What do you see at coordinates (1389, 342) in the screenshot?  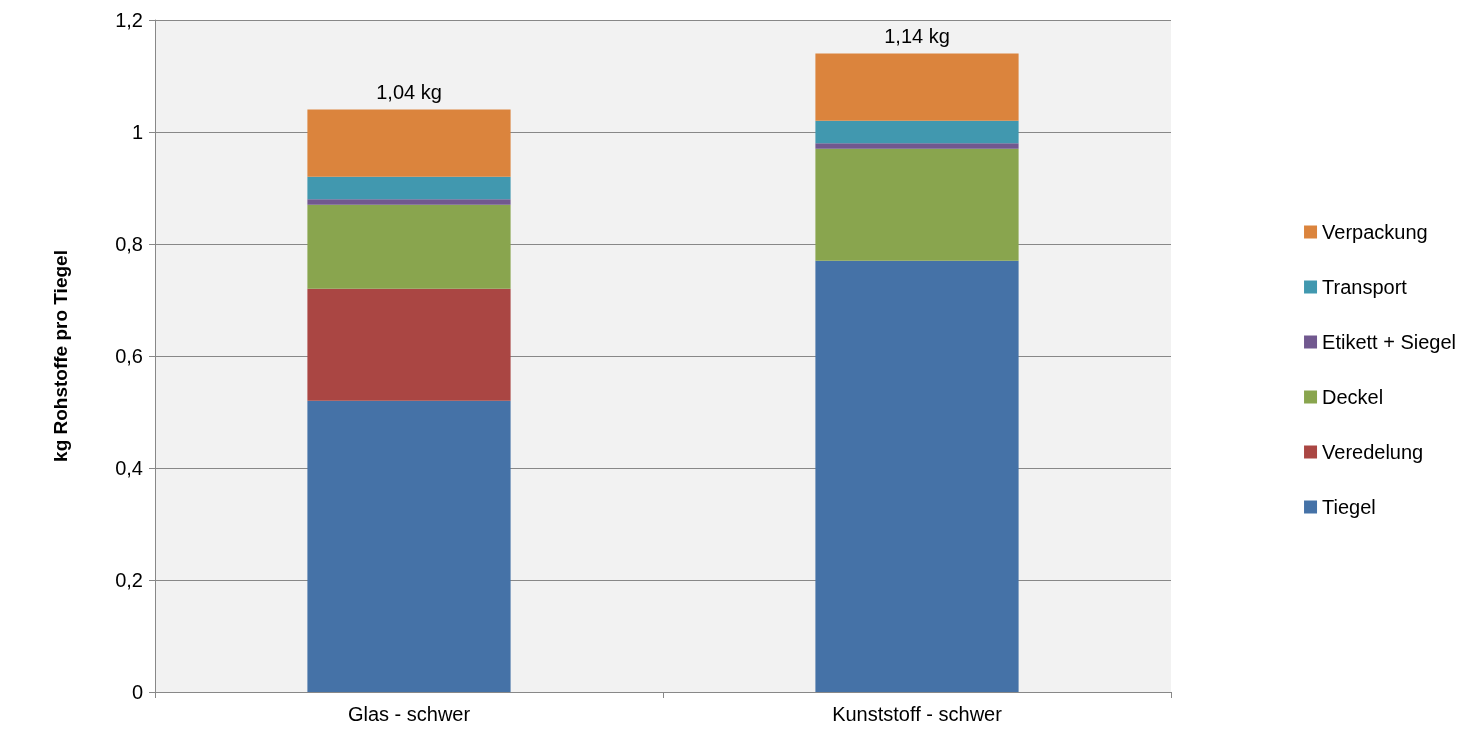 I see `legend-label: Etikett + Siegel` at bounding box center [1389, 342].